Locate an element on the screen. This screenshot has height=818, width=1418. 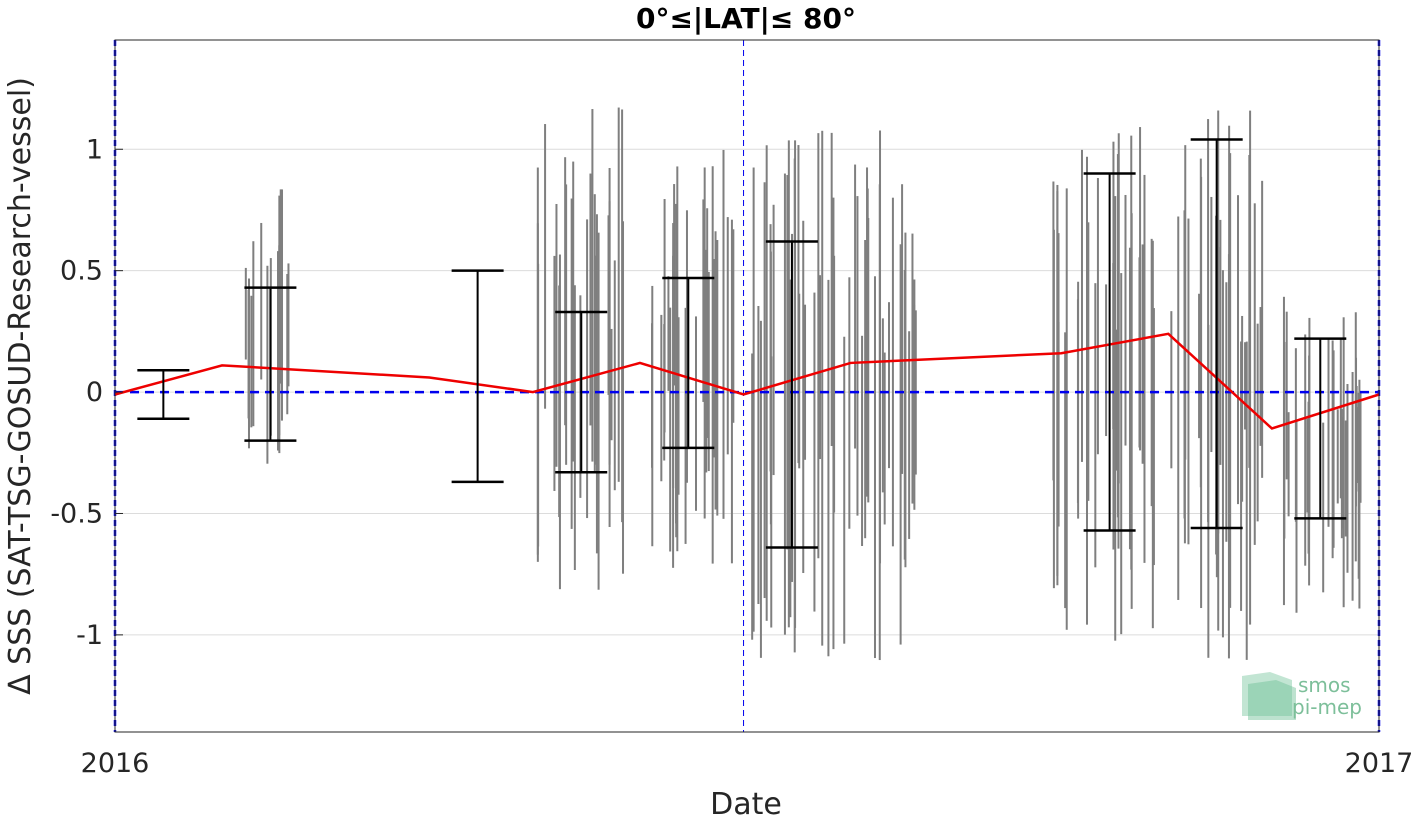
x-axis-label: Date is located at coordinates (746, 802).